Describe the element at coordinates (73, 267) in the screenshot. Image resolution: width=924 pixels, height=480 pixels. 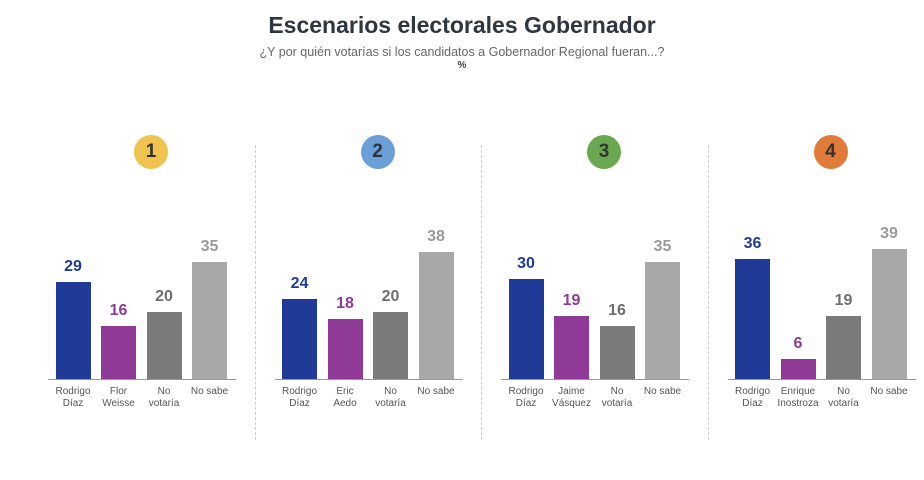
I see `value-label: 29` at that location.